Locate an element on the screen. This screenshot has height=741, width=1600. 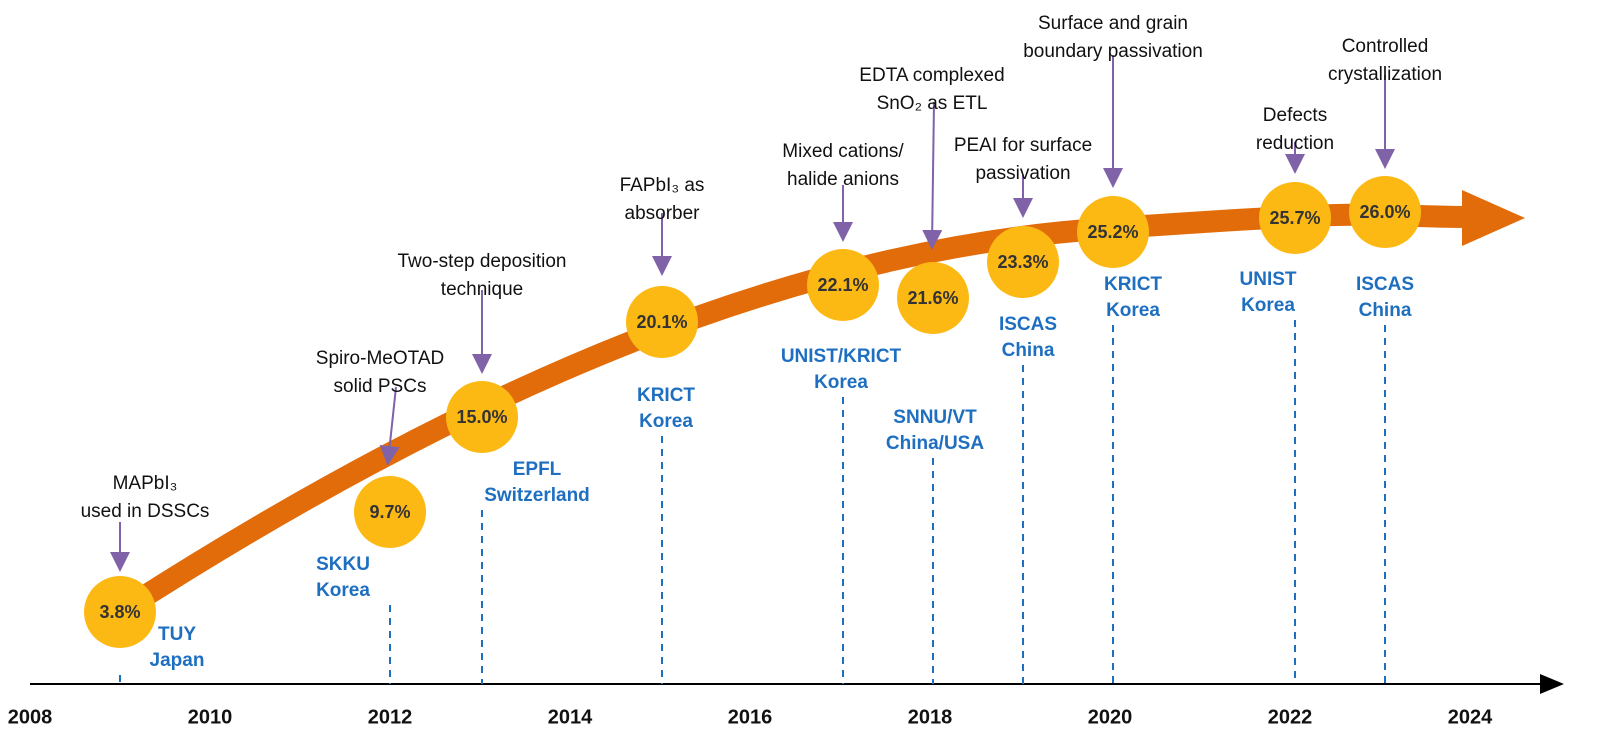
efficiency-label: 20.1% is located at coordinates (661, 322).